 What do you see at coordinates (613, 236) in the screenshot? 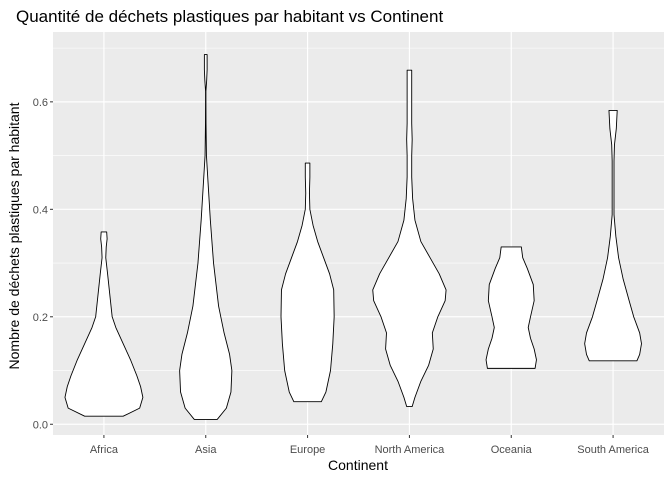
I see `violin-south-america` at bounding box center [613, 236].